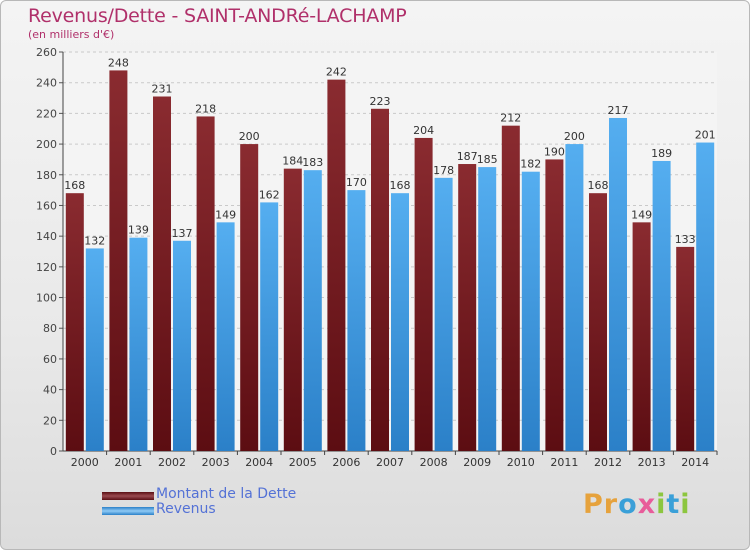 The height and width of the screenshot is (550, 750). Describe the element at coordinates (94, 240) in the screenshot. I see `data-label-revenus: 132` at that location.